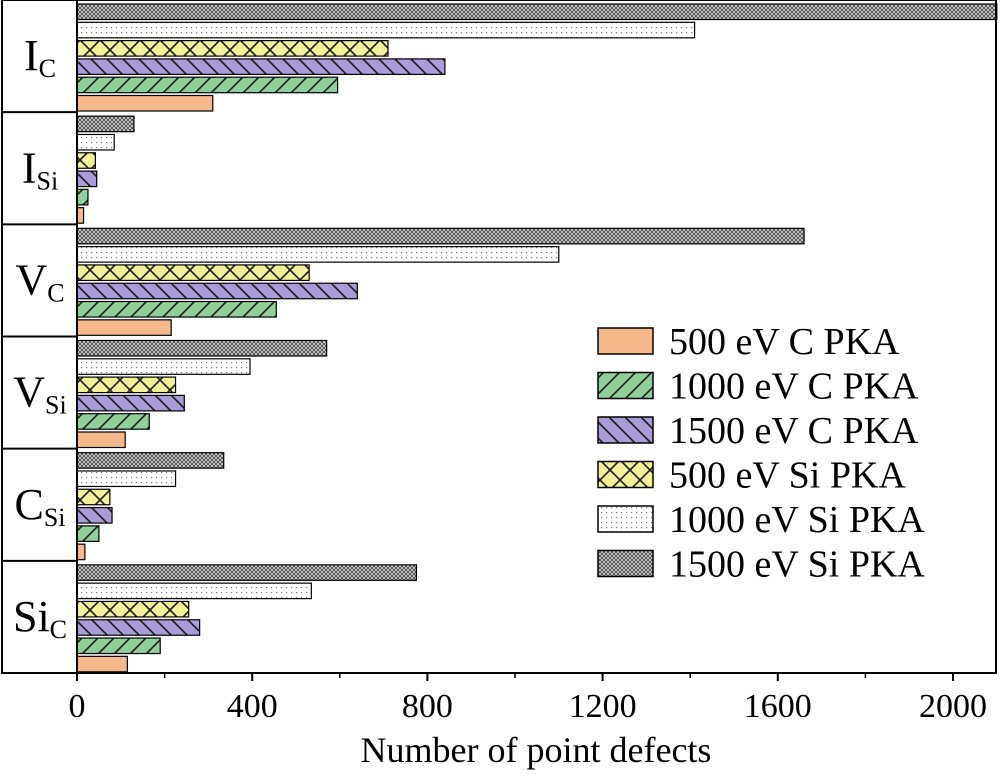 The height and width of the screenshot is (781, 1000). What do you see at coordinates (40, 169) in the screenshot?
I see `category-label: ISi` at bounding box center [40, 169].